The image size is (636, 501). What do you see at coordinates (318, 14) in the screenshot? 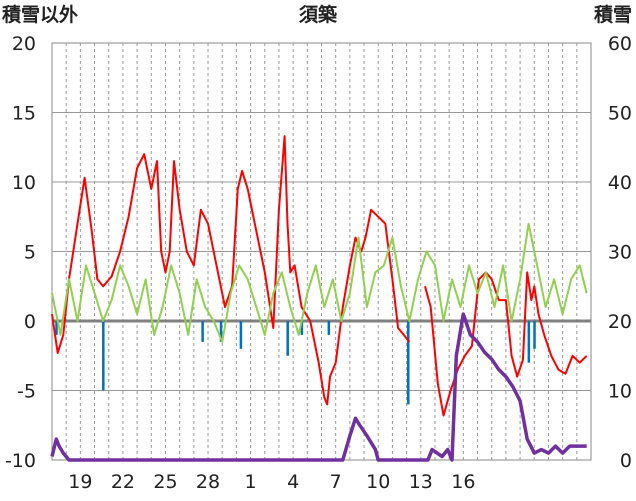
I see `chart-title: 須築` at bounding box center [318, 14].